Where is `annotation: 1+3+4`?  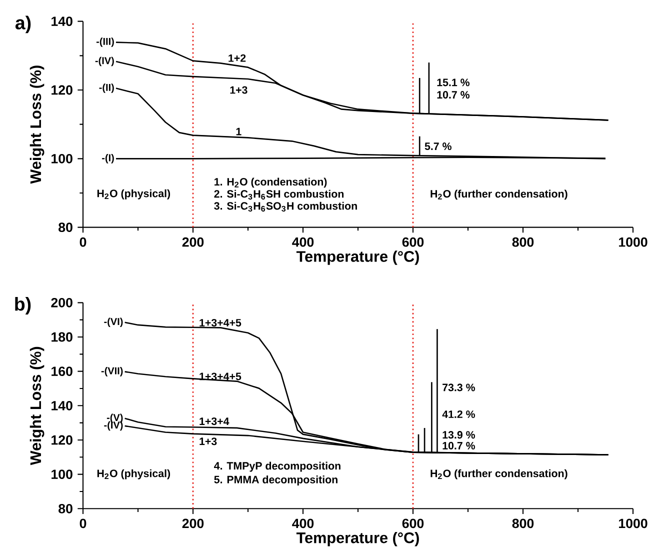 annotation: 1+3+4 is located at coordinates (215, 421).